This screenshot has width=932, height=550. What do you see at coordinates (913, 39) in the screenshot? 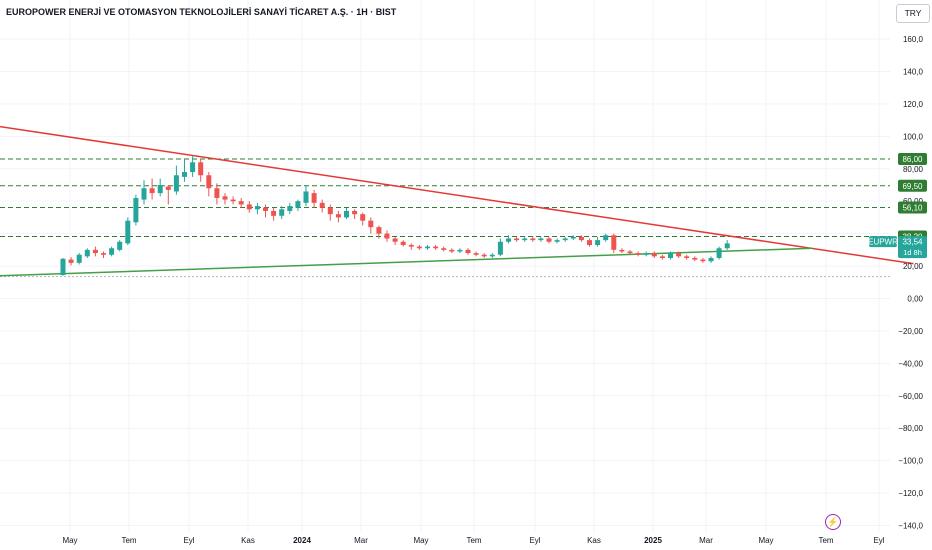
I see `y-tick-label: 160,0` at bounding box center [913, 39].